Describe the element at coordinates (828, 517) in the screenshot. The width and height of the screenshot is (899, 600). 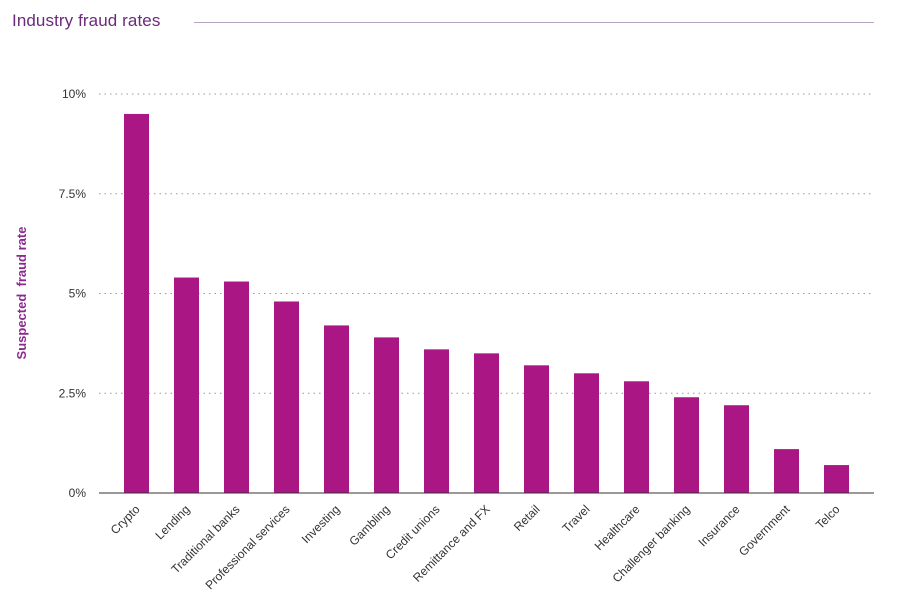
I see `x-tick-label: Telco` at that location.